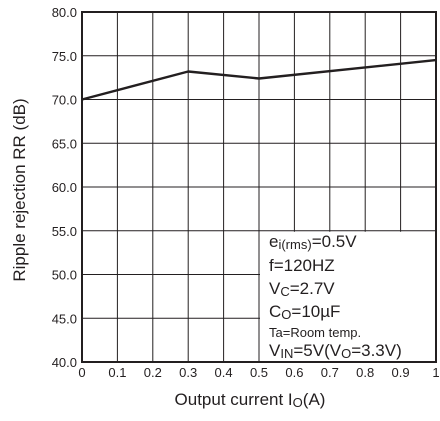 The height and width of the screenshot is (421, 440). I want to click on series-layer, so click(259, 79).